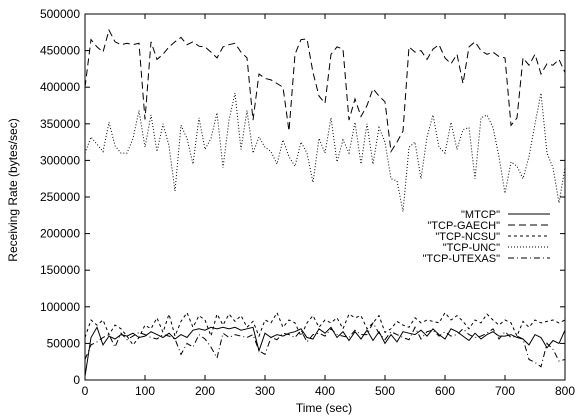 The height and width of the screenshot is (417, 586). I want to click on x-tick-label: 400, so click(325, 391).